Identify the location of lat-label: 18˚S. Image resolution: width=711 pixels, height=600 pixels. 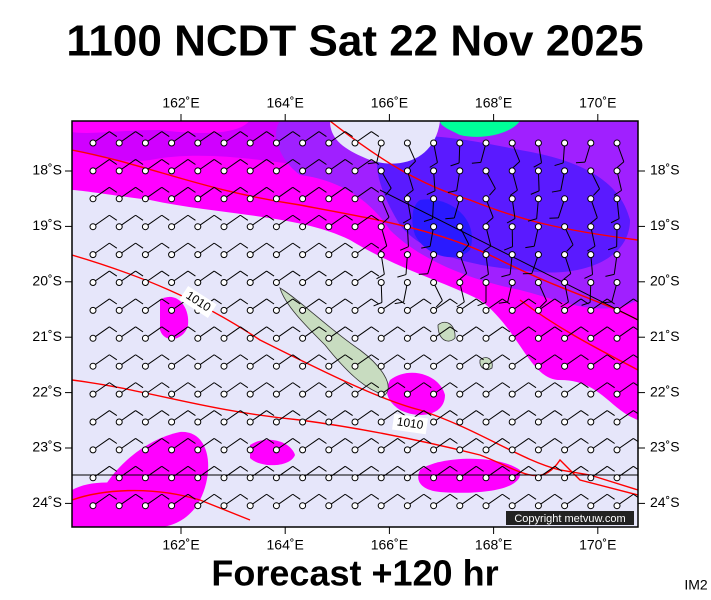
(47, 170).